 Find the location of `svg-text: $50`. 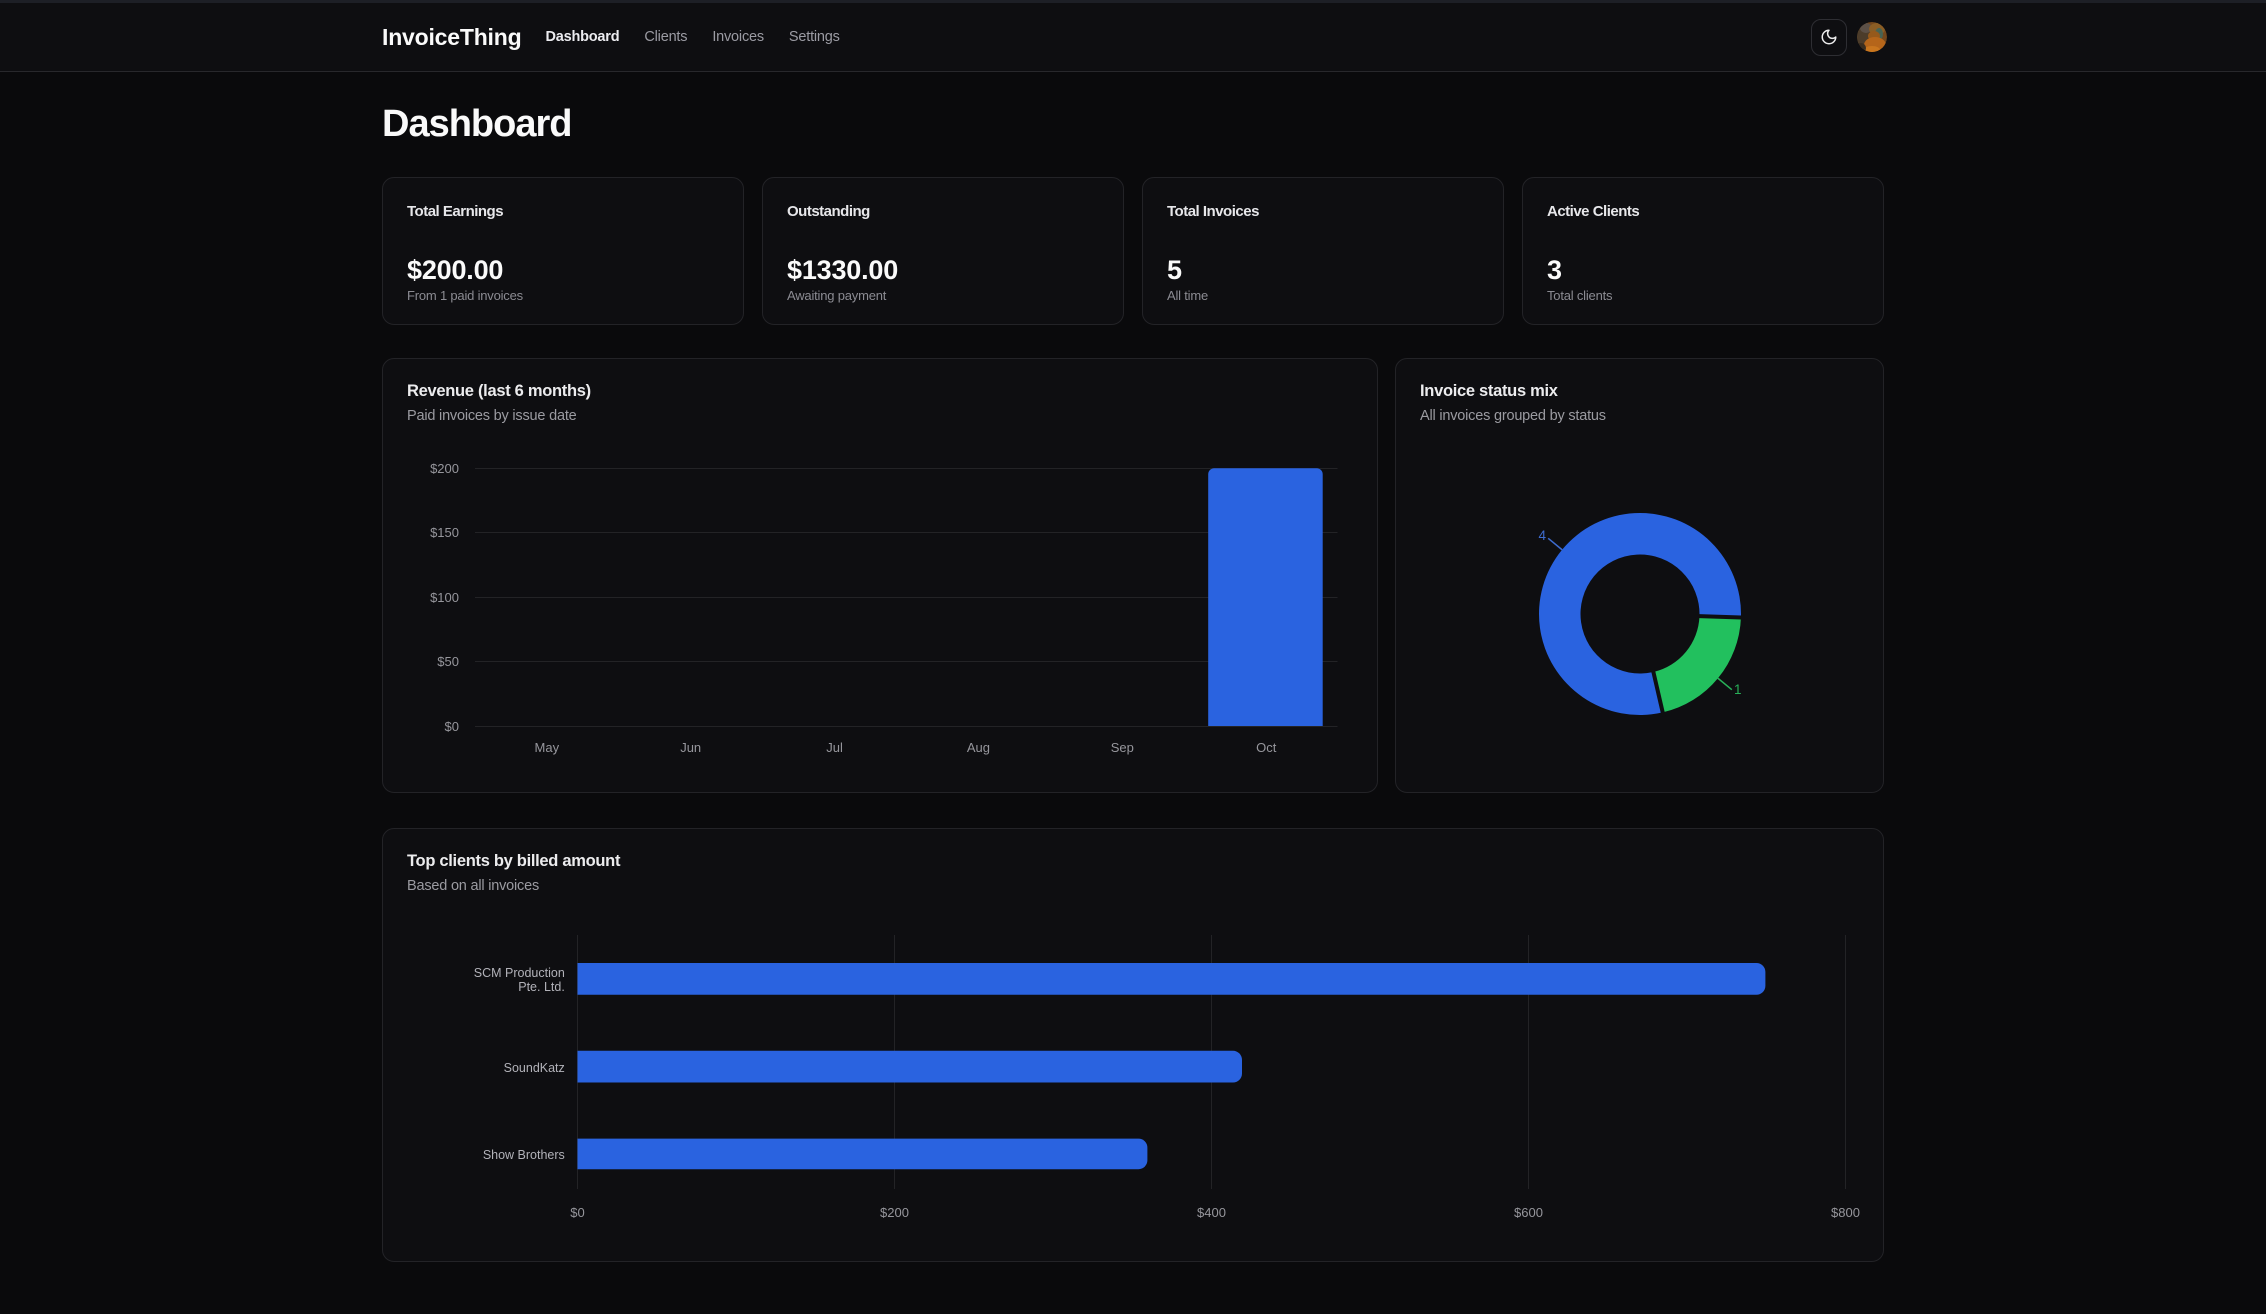

svg-text: $50 is located at coordinates (448, 661).